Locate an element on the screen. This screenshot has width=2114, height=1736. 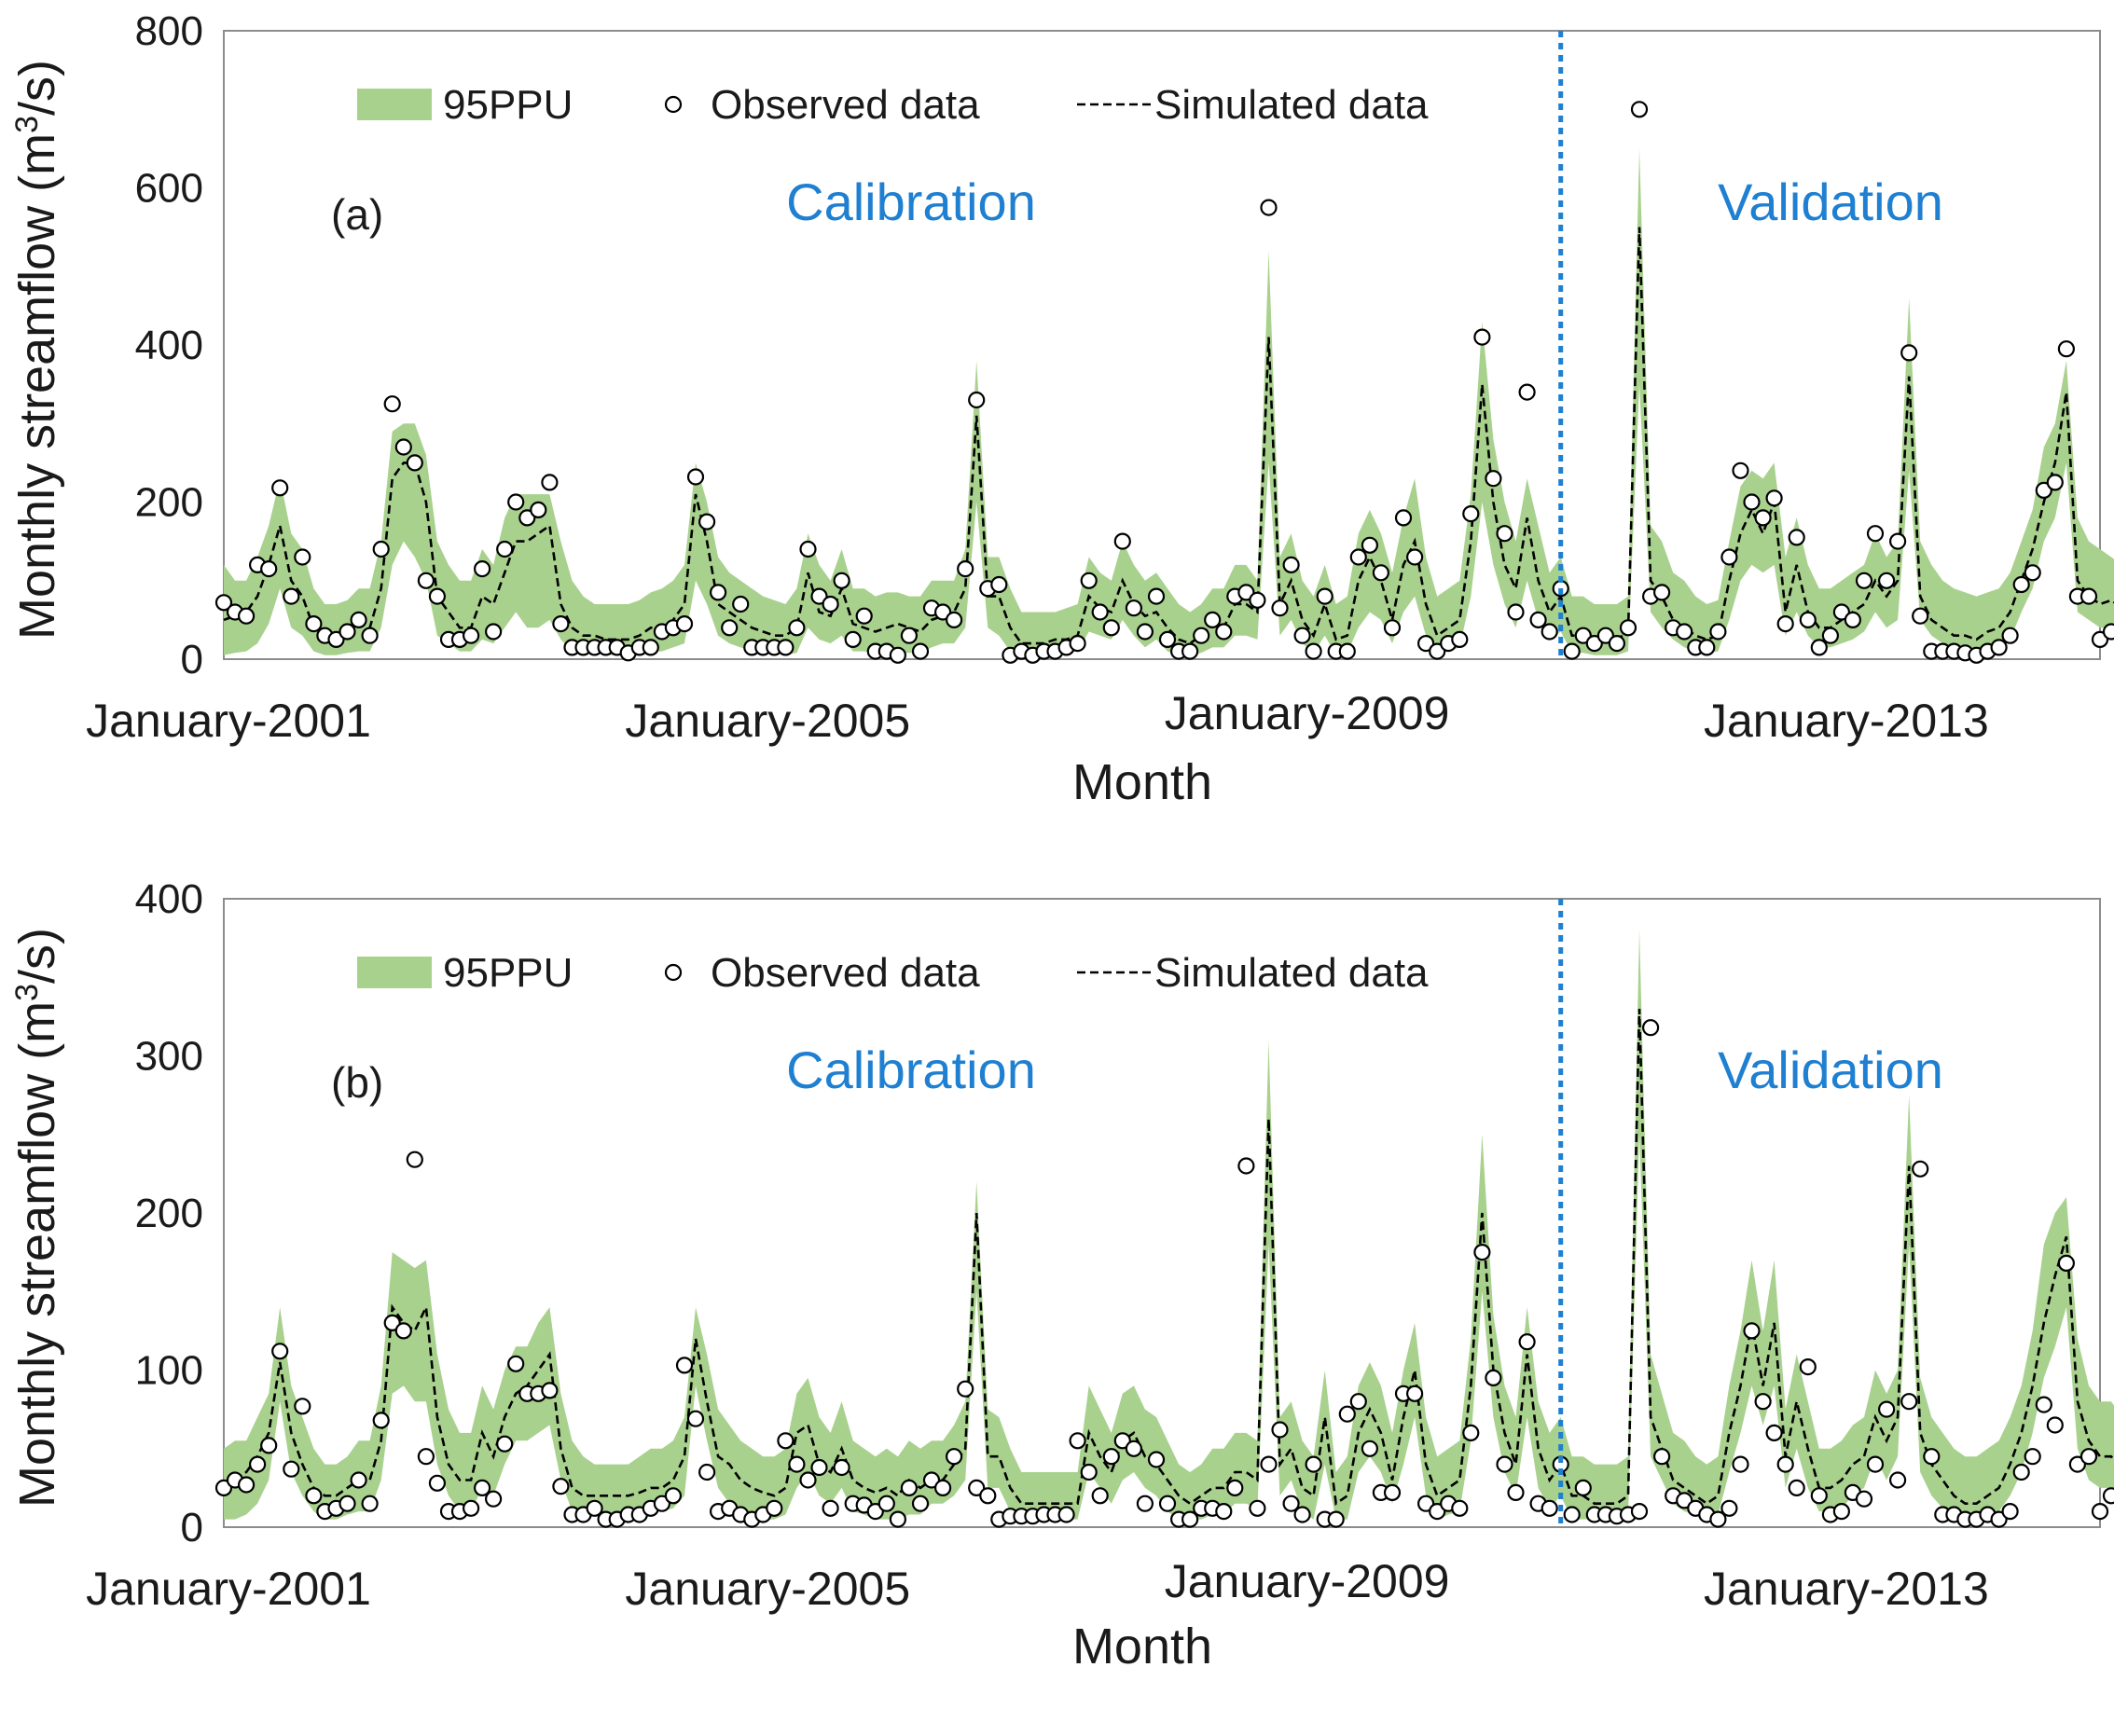
legend-simulated-label: Simulated data is located at coordinates (1291, 973).